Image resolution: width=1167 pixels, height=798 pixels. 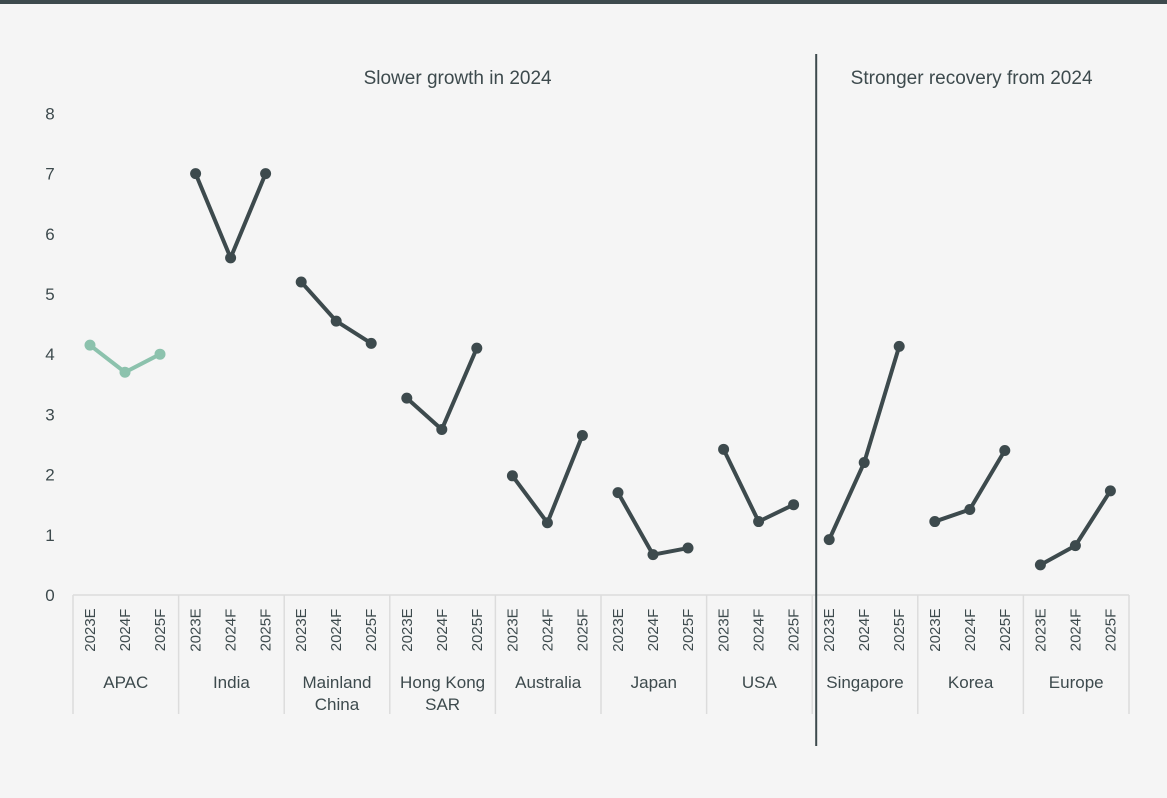 I want to click on y-tick-label: 3, so click(x=49, y=414).